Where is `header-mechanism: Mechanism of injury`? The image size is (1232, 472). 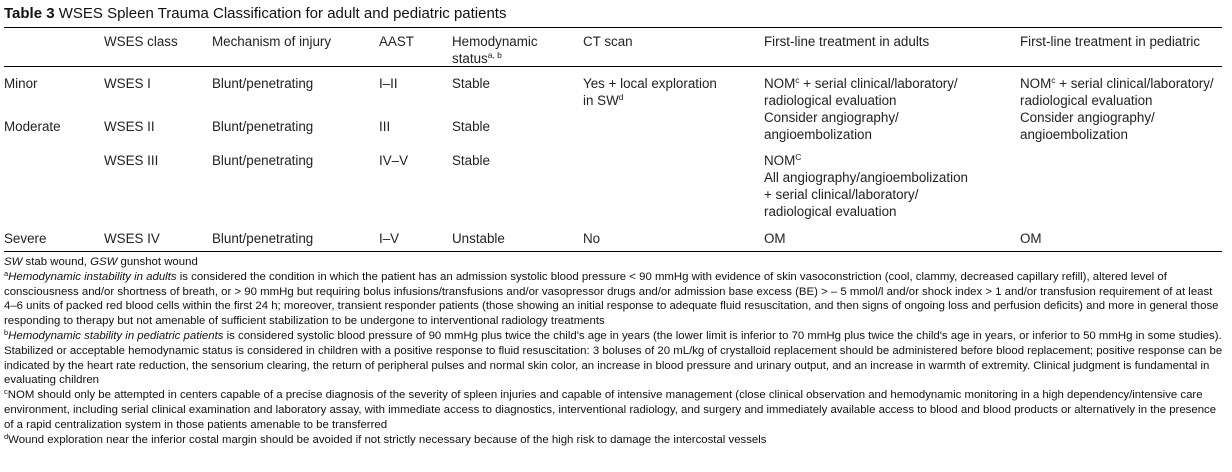
header-mechanism: Mechanism of injury is located at coordinates (272, 41).